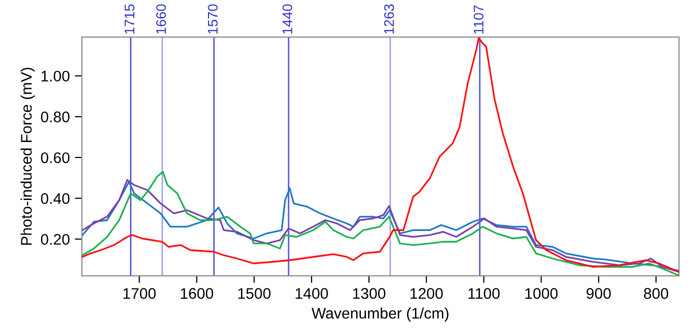 The height and width of the screenshot is (328, 700). I want to click on x-tick-label: 1500, so click(254, 293).